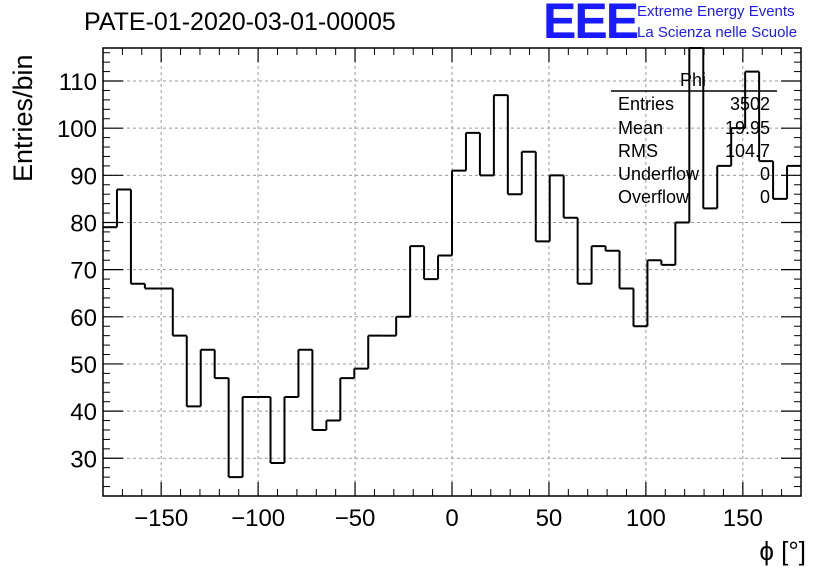 The image size is (836, 572). I want to click on x-tick-label: −150, so click(161, 518).